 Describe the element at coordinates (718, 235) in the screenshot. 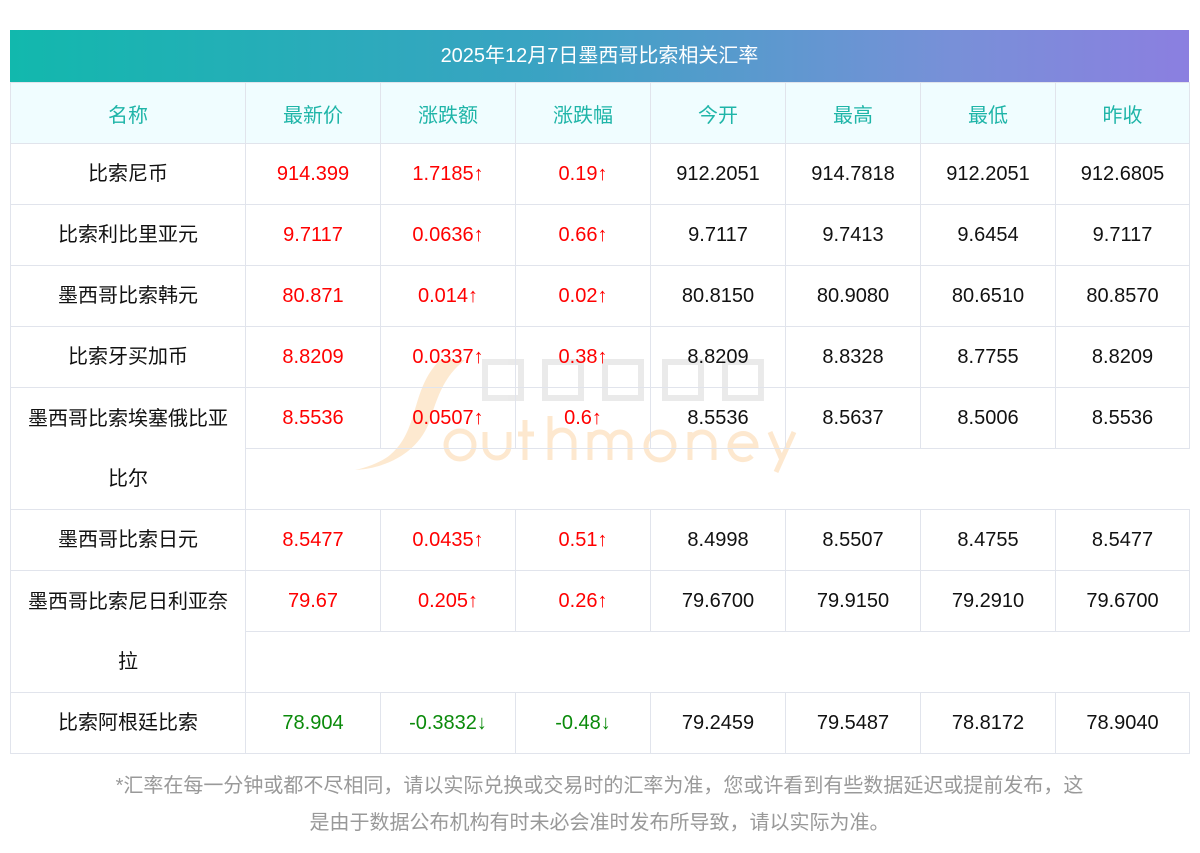

I see `open-cell: 9.7117` at that location.